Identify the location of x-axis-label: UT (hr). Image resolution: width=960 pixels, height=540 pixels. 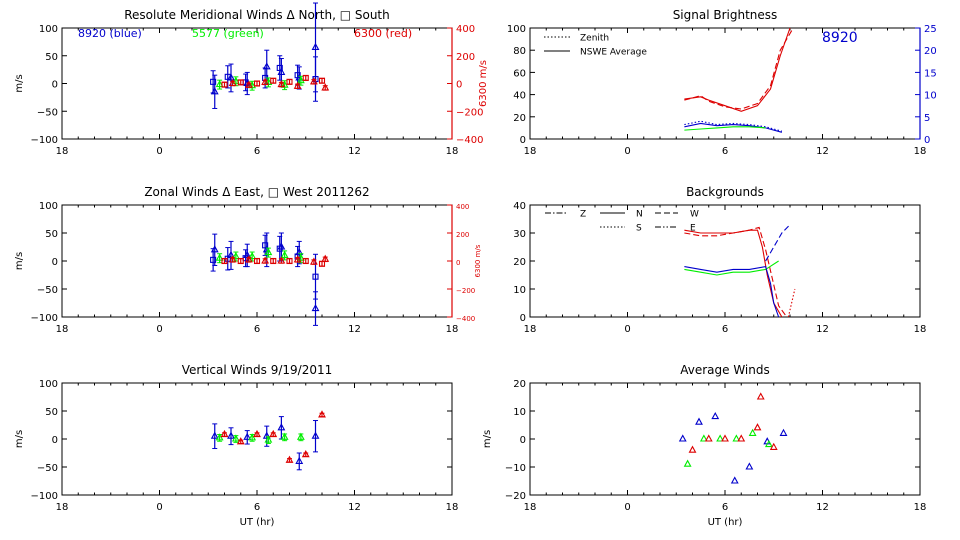
(257, 522).